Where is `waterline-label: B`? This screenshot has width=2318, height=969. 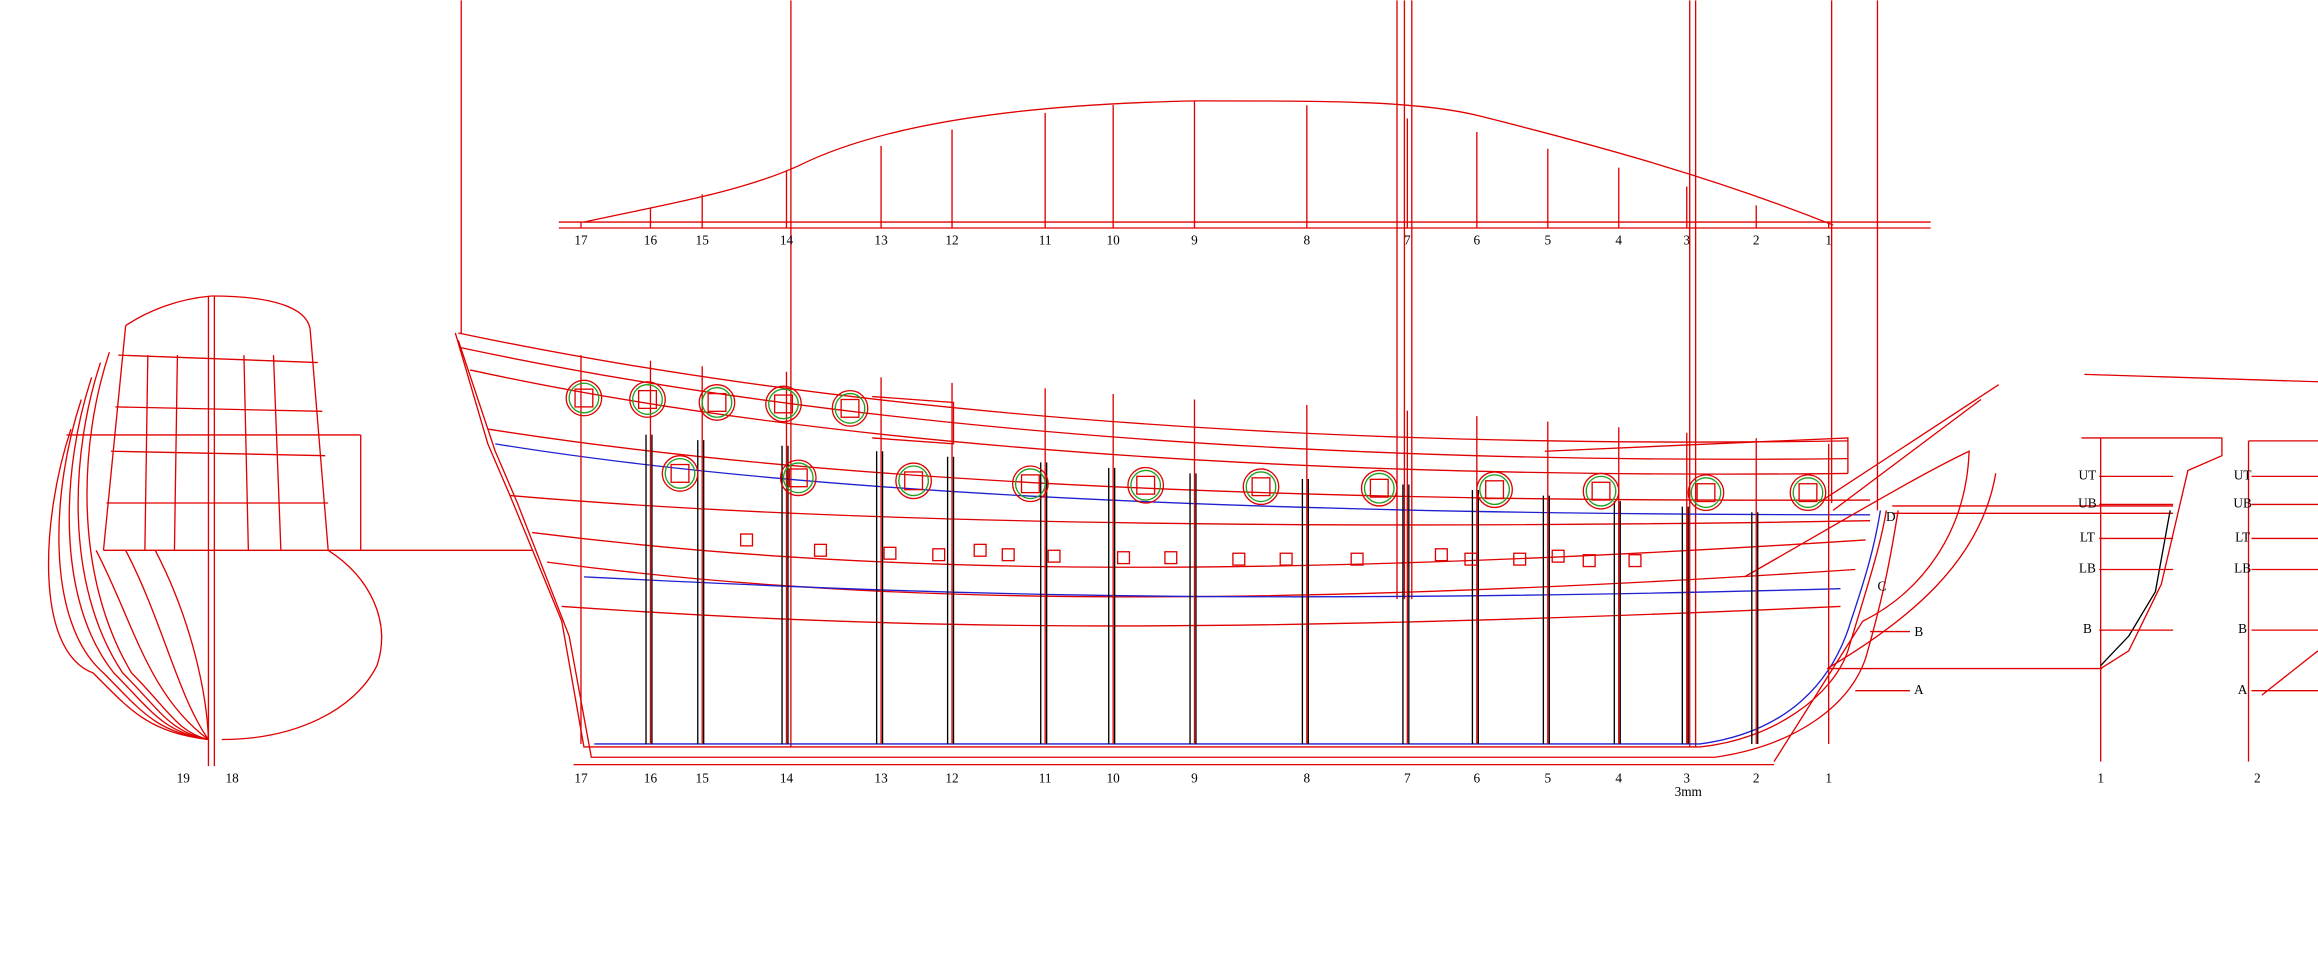 waterline-label: B is located at coordinates (1918, 631).